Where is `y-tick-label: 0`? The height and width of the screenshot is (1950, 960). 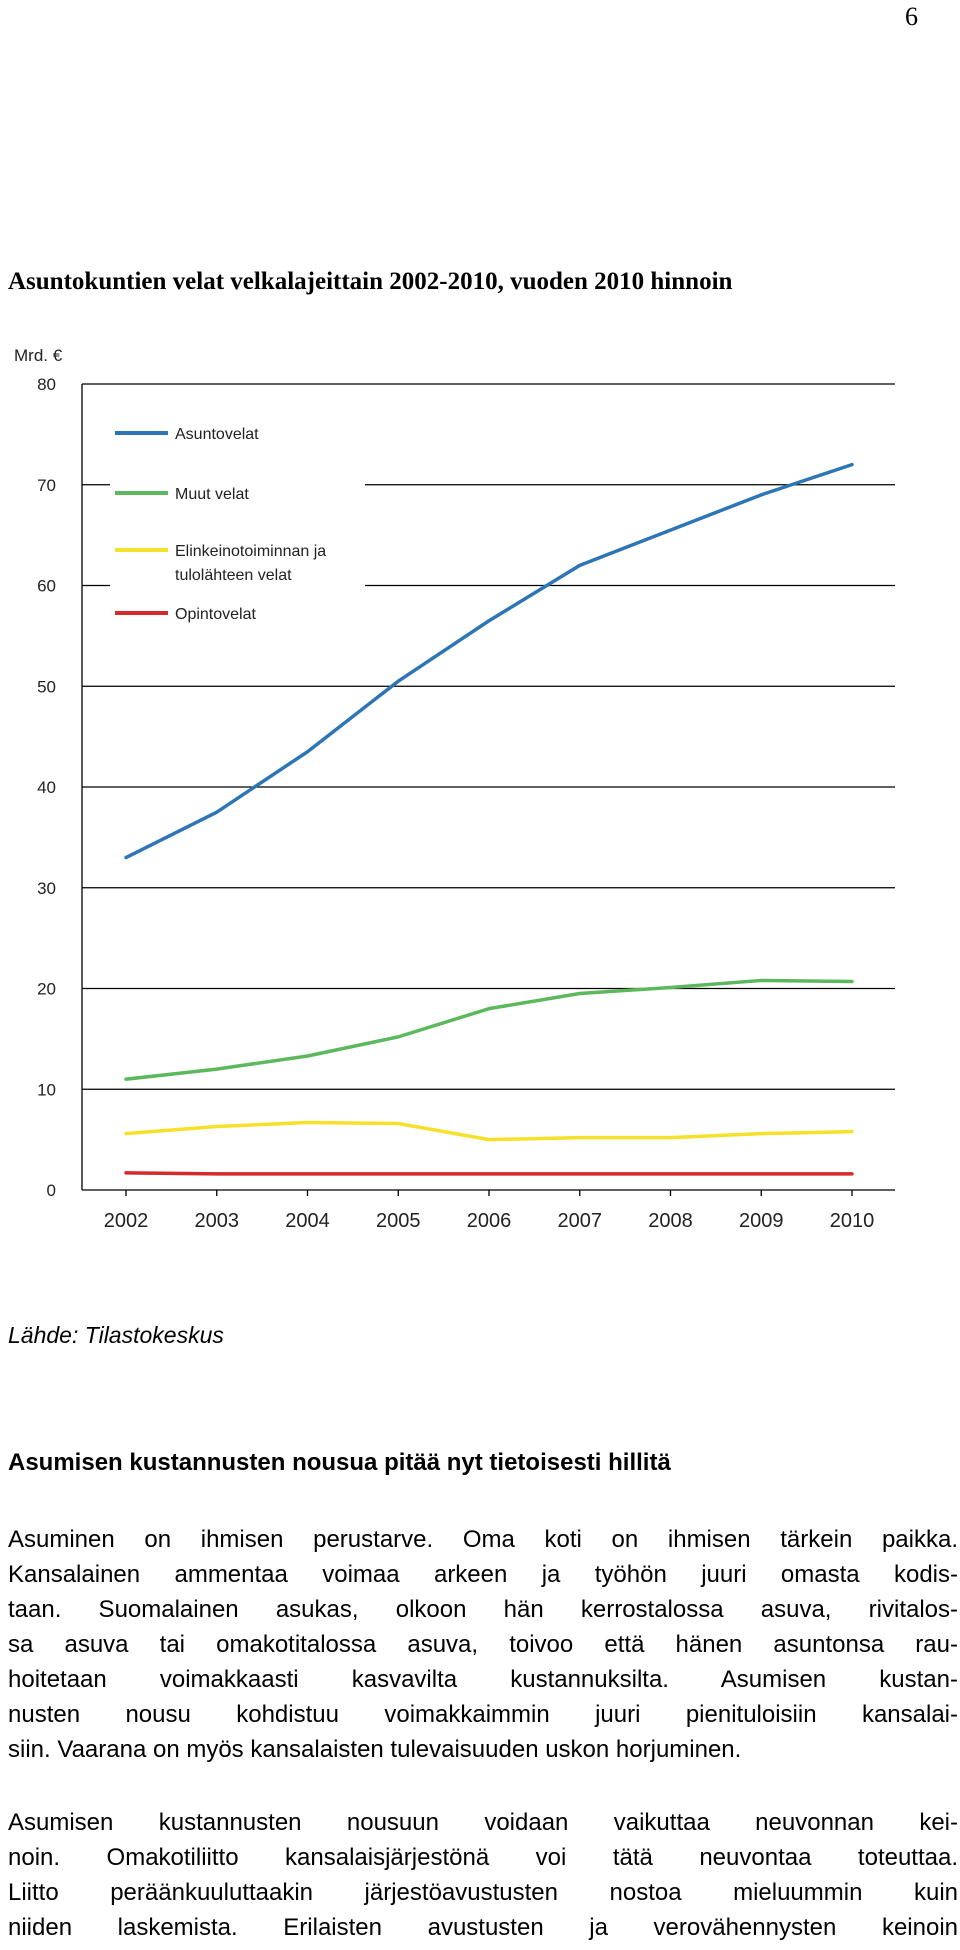
y-tick-label: 0 is located at coordinates (51, 1190).